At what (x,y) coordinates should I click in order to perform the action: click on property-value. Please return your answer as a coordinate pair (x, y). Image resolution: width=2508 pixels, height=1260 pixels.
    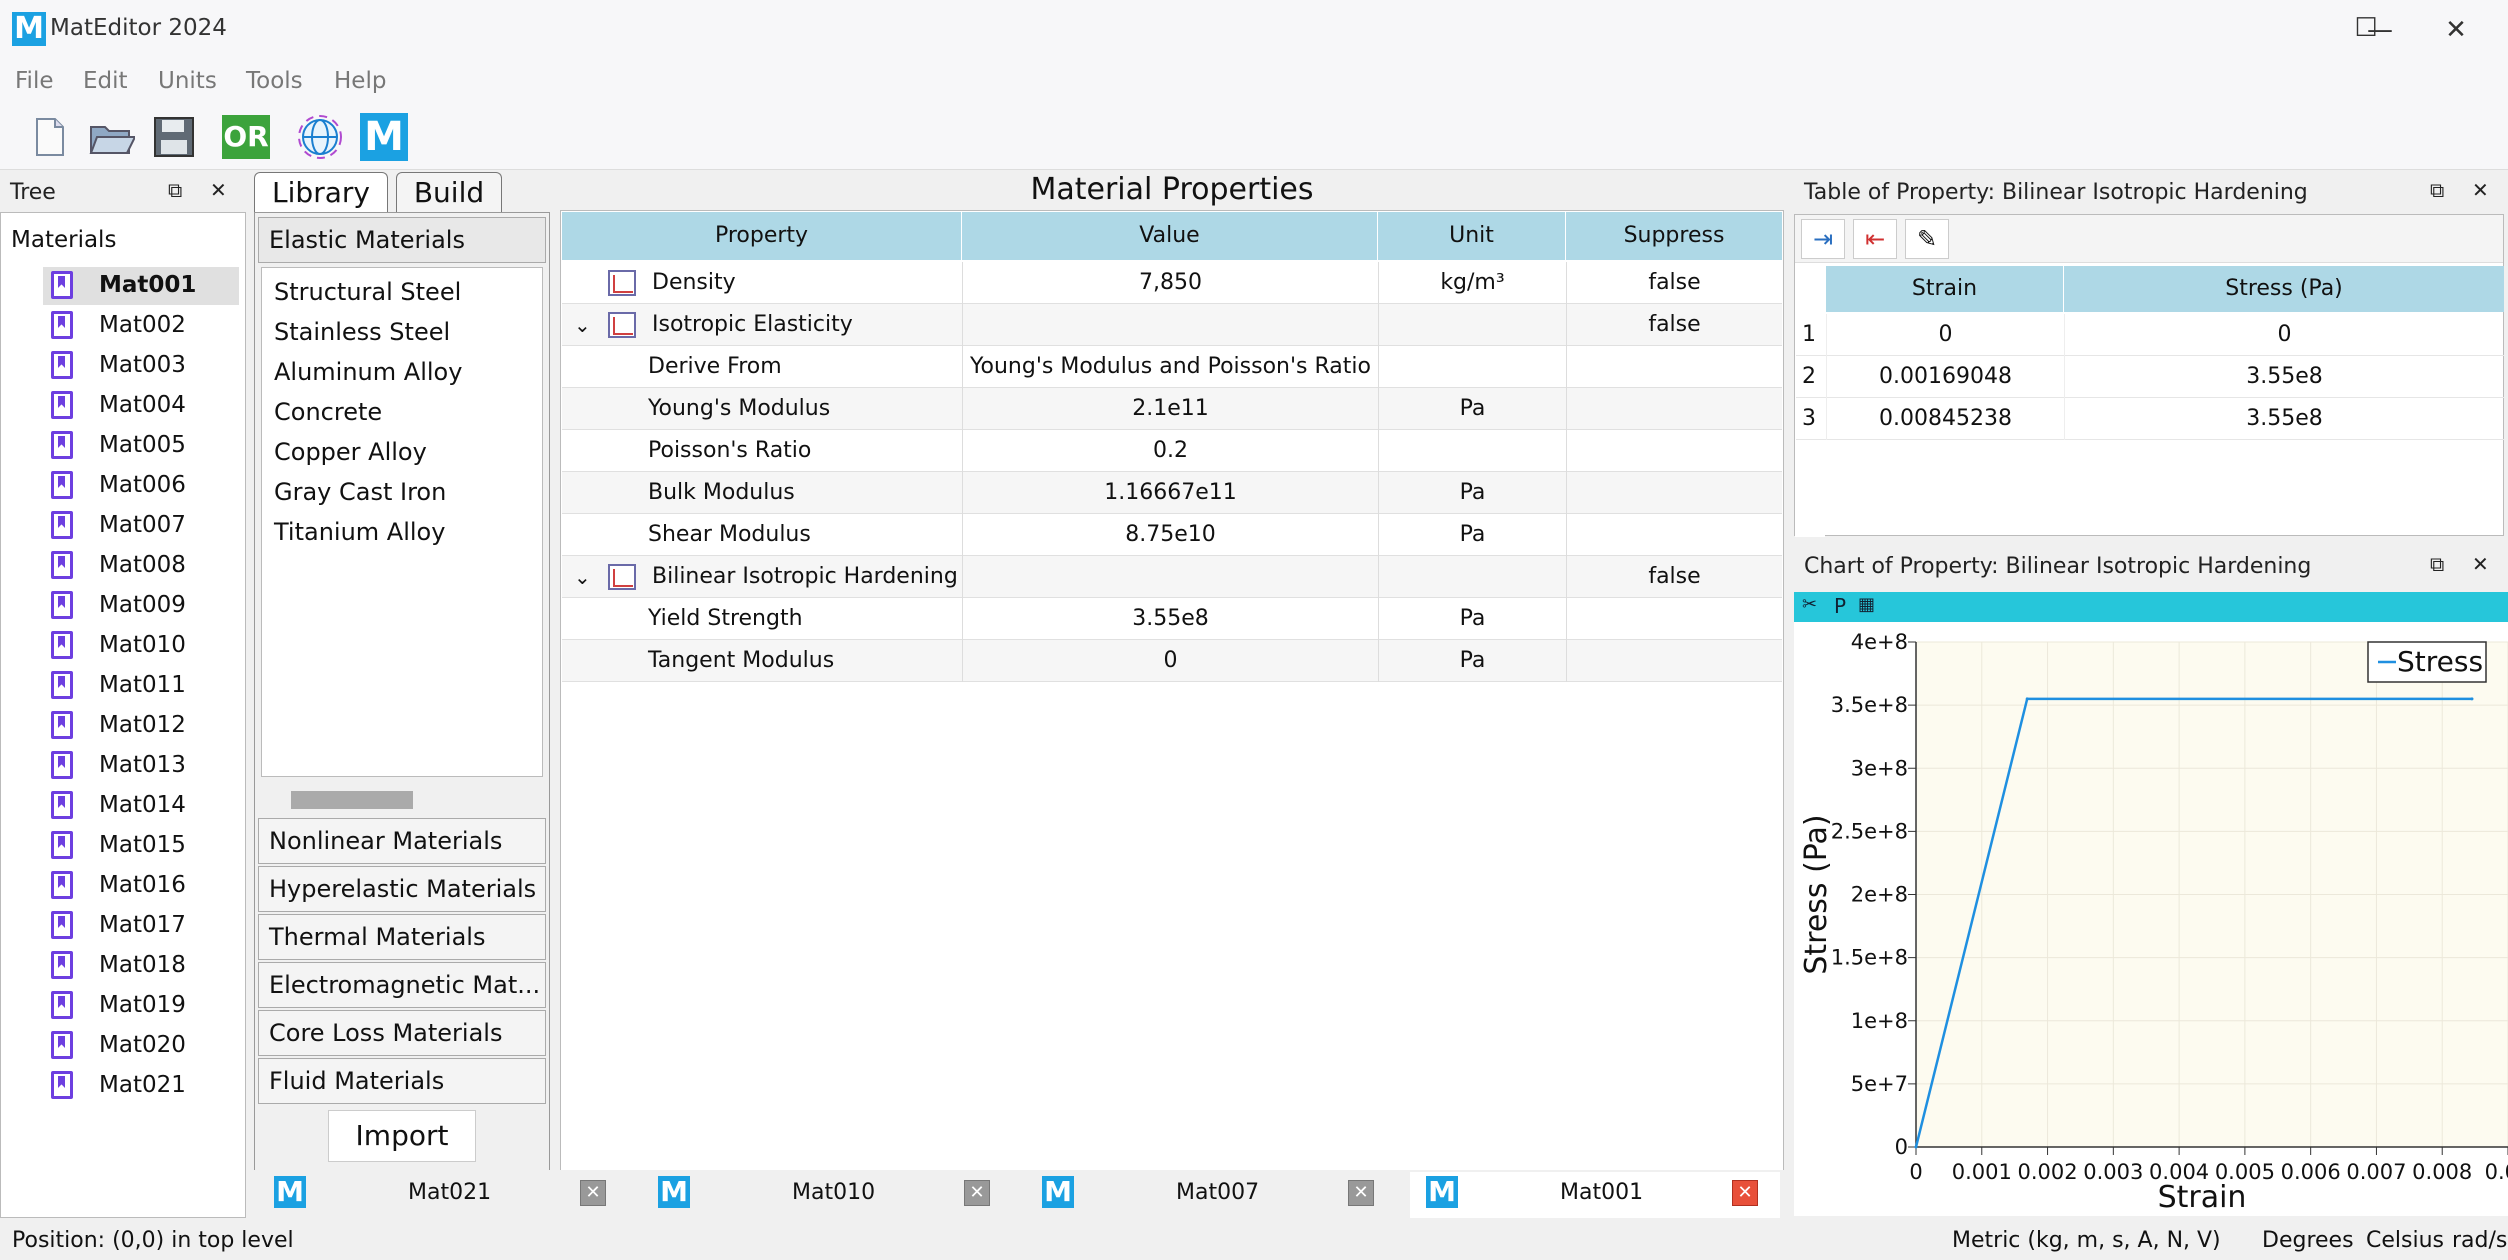
    Looking at the image, I should click on (1170, 577).